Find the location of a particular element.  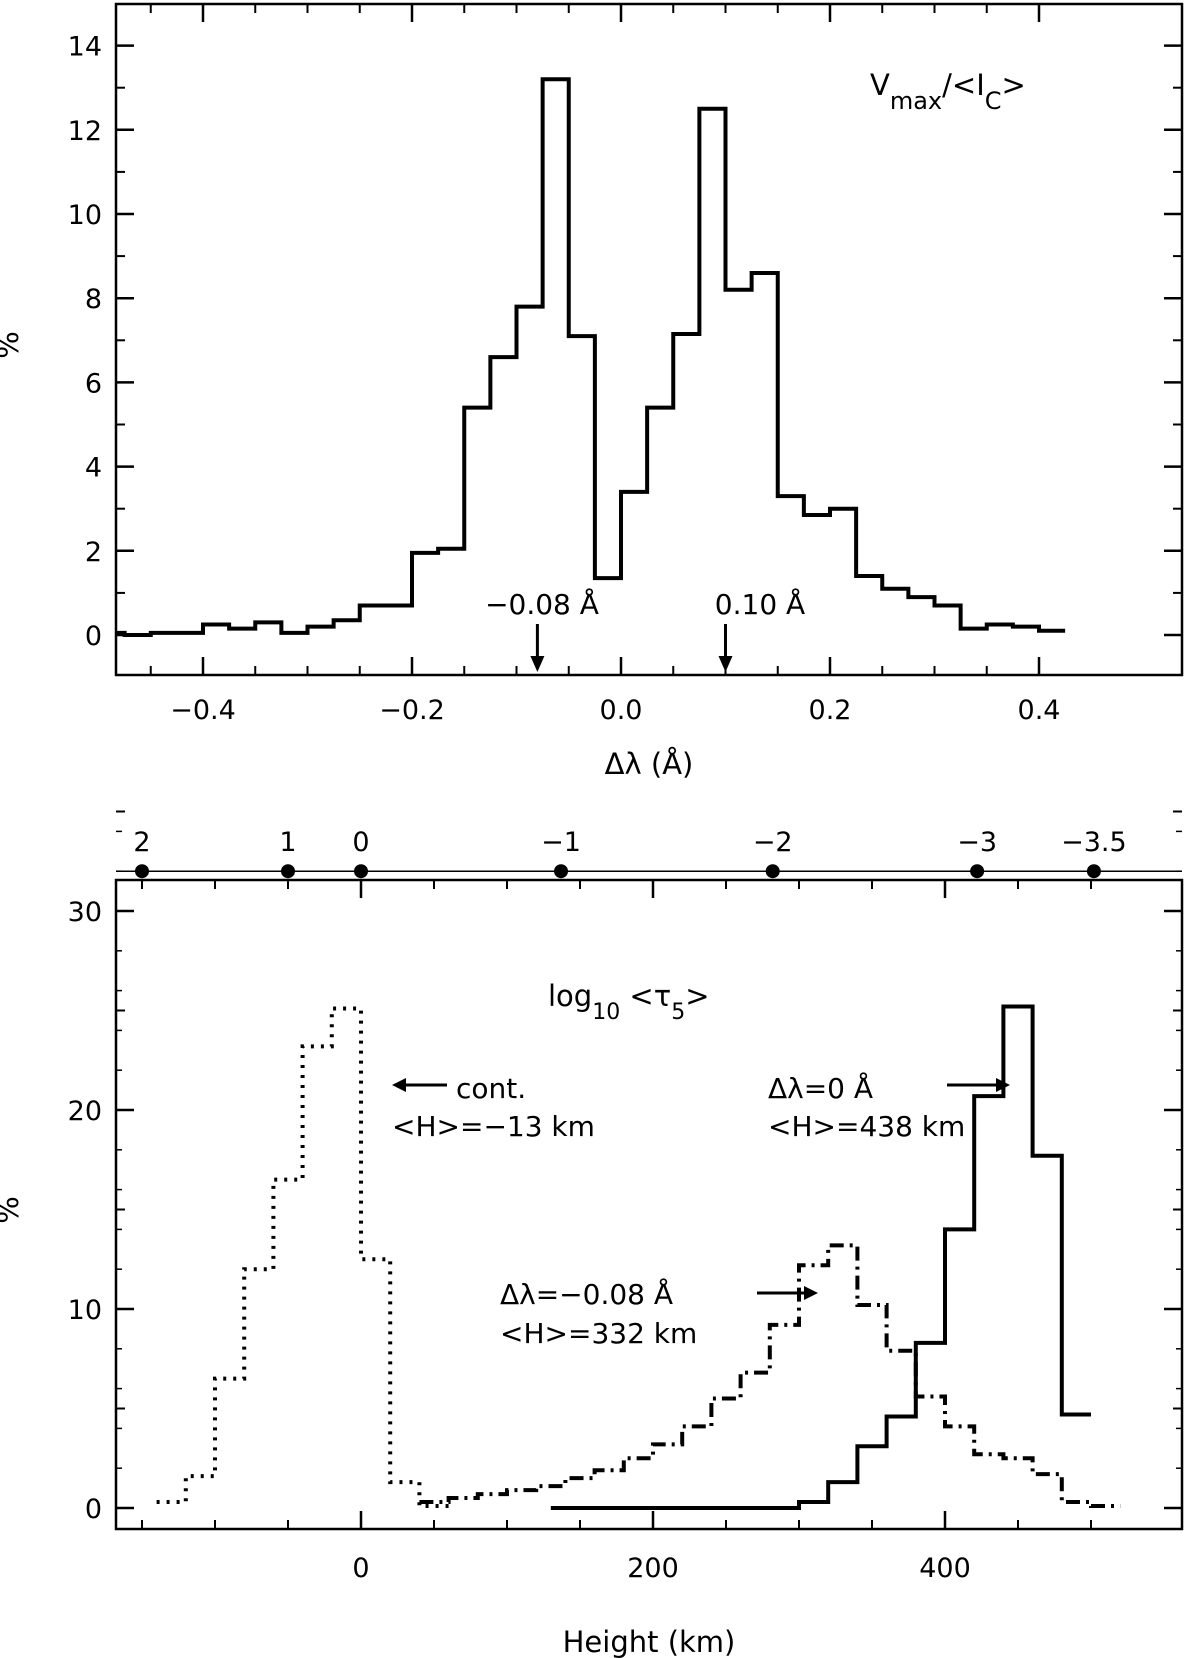

tau-axis-point-label: −2 is located at coordinates (773, 842).